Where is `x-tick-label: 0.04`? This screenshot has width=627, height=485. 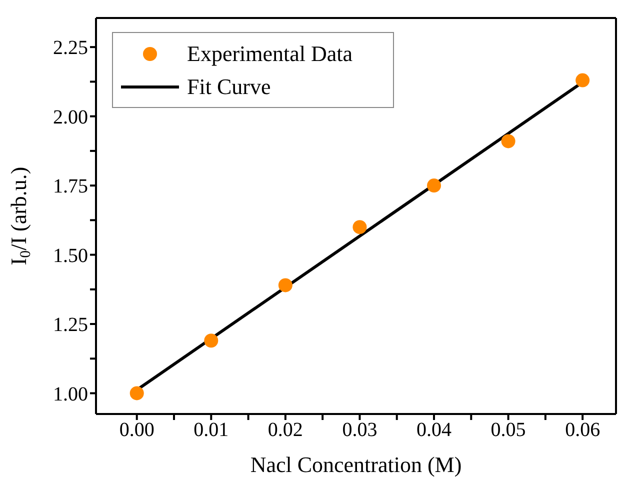
x-tick-label: 0.04 is located at coordinates (434, 430).